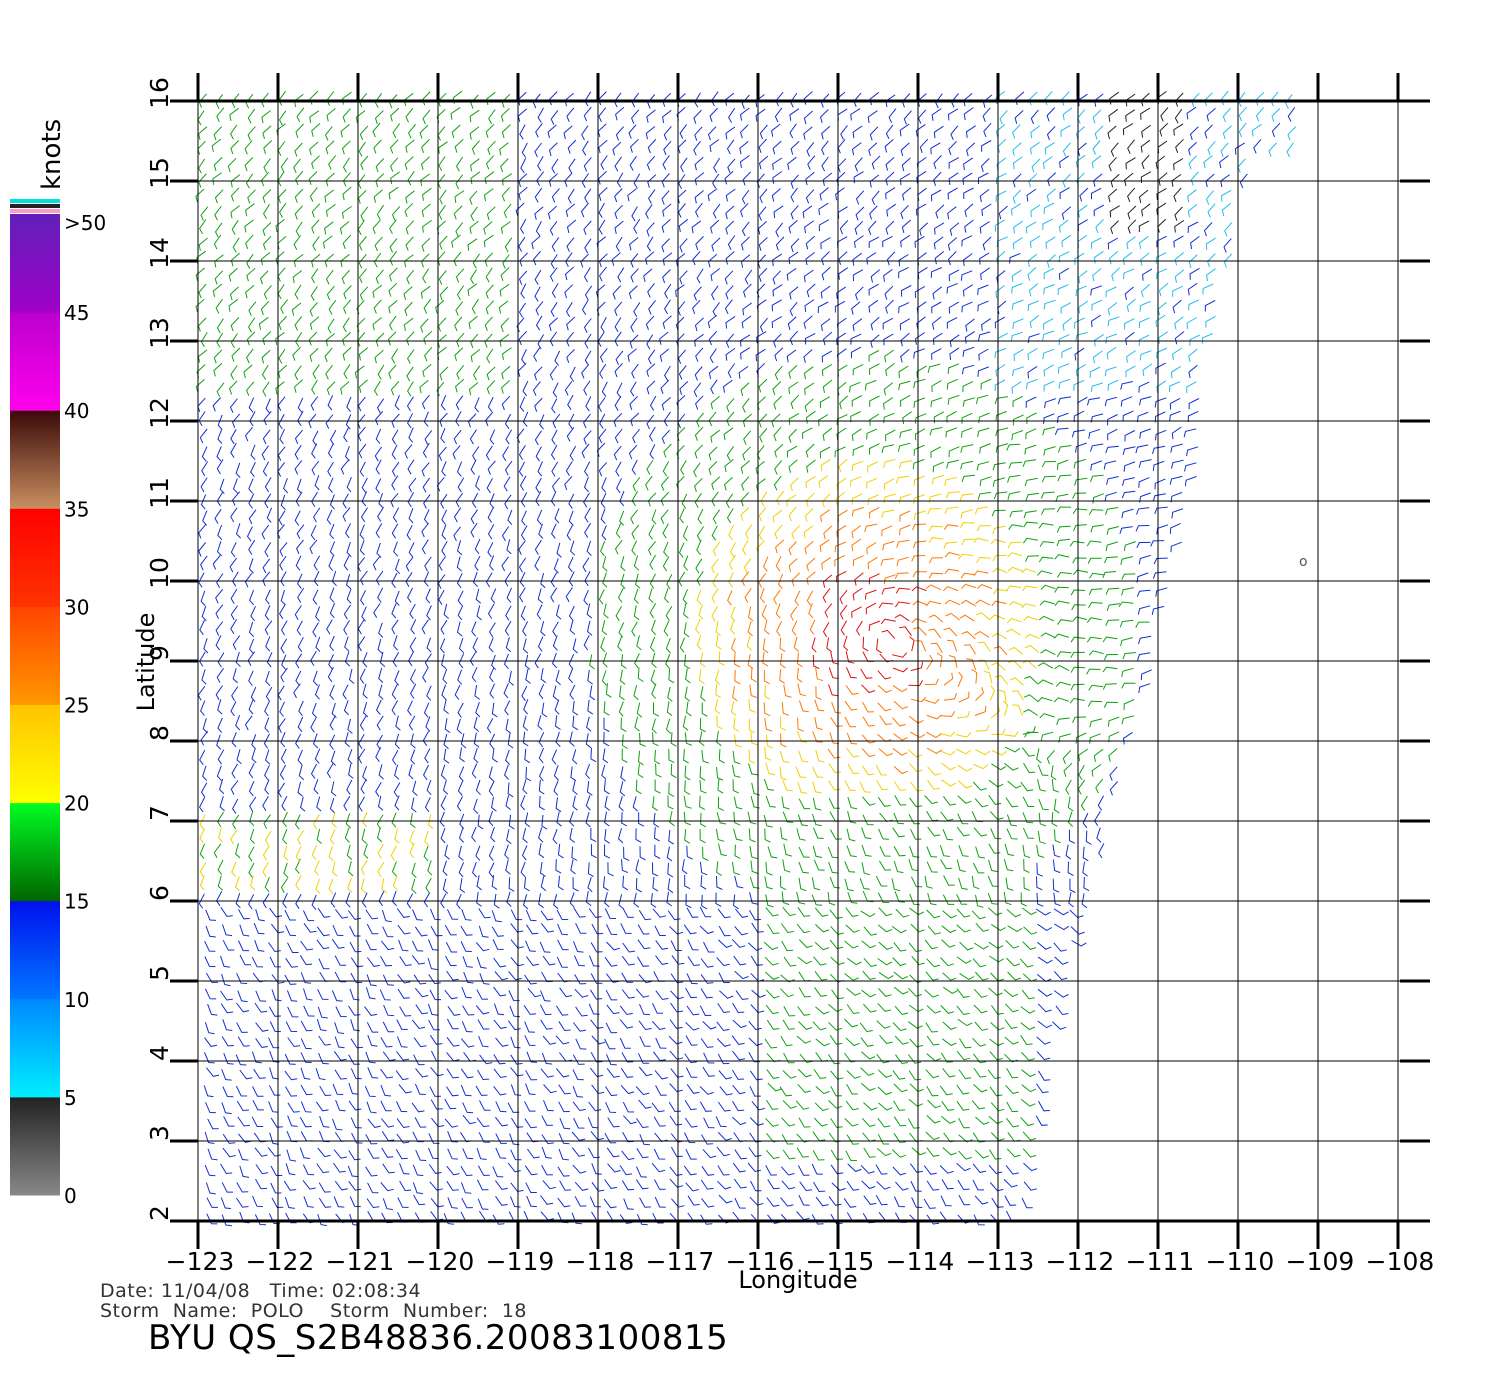 This screenshot has height=1400, width=1500. Describe the element at coordinates (159, 1133) in the screenshot. I see `y-tick-label: 3` at that location.